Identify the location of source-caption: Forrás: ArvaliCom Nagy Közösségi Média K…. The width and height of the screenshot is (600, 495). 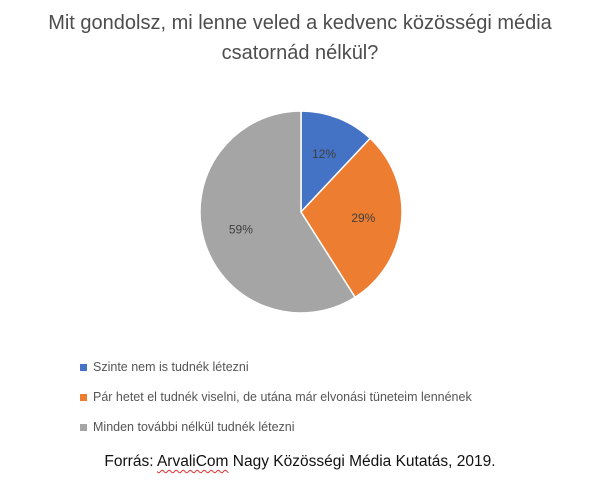
(300, 462).